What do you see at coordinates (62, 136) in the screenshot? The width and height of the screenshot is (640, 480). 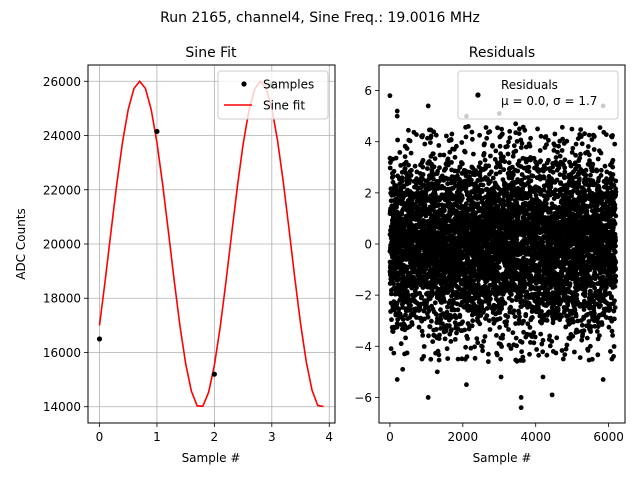 I see `y-tick-label: 24000` at bounding box center [62, 136].